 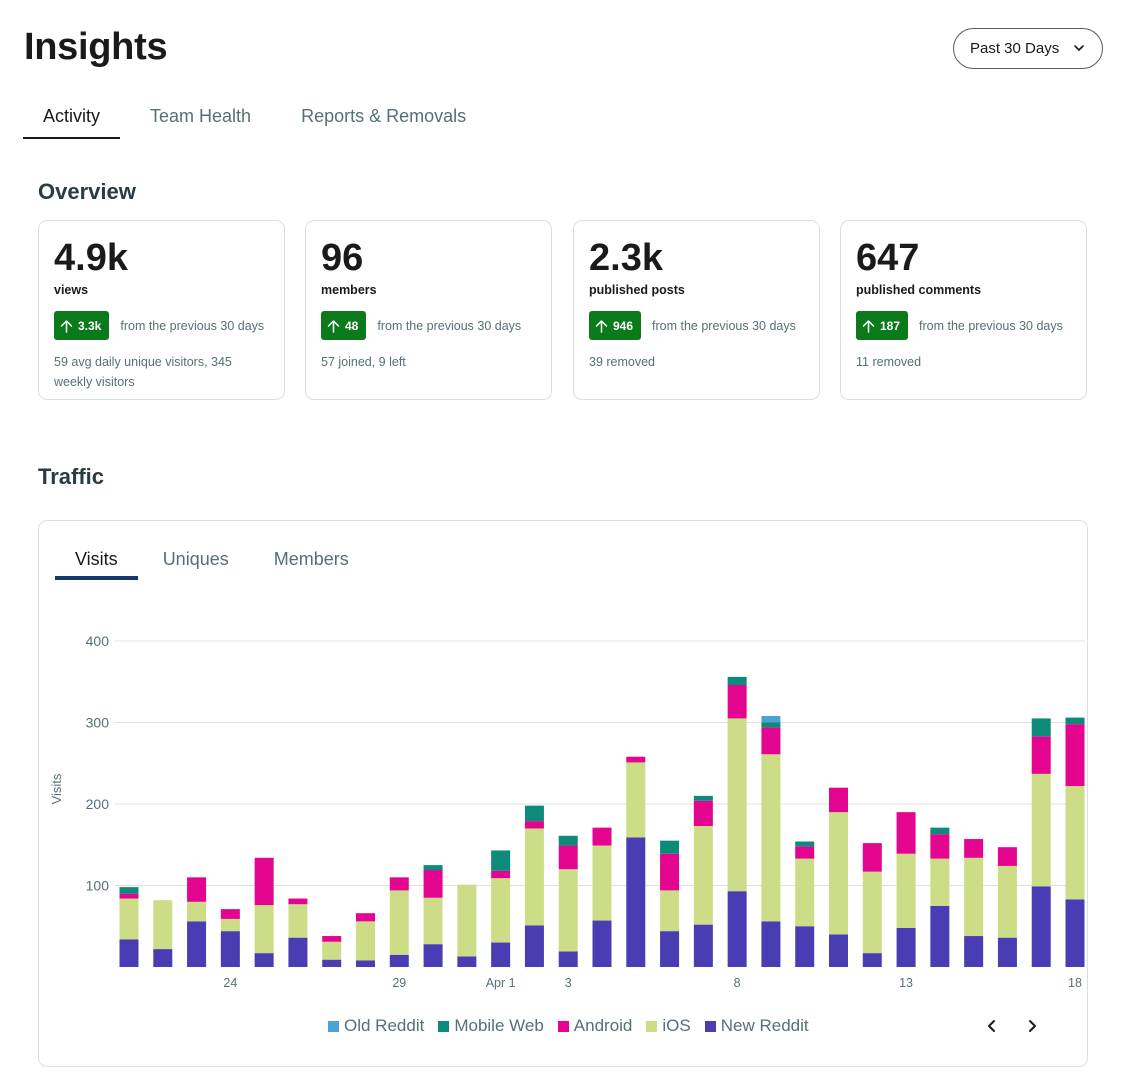 I want to click on legend-item-old-reddit: Old Reddit, so click(x=376, y=1026).